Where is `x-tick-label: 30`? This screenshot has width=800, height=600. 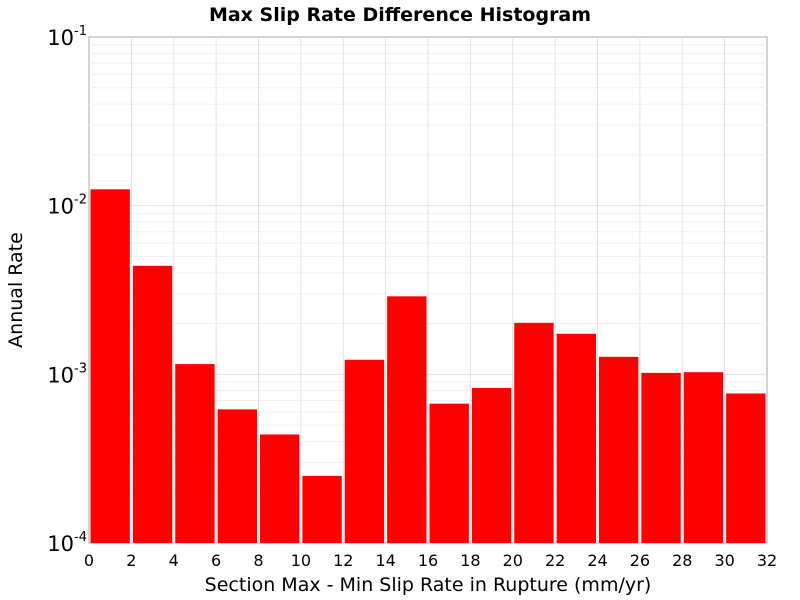
x-tick-label: 30 is located at coordinates (724, 560).